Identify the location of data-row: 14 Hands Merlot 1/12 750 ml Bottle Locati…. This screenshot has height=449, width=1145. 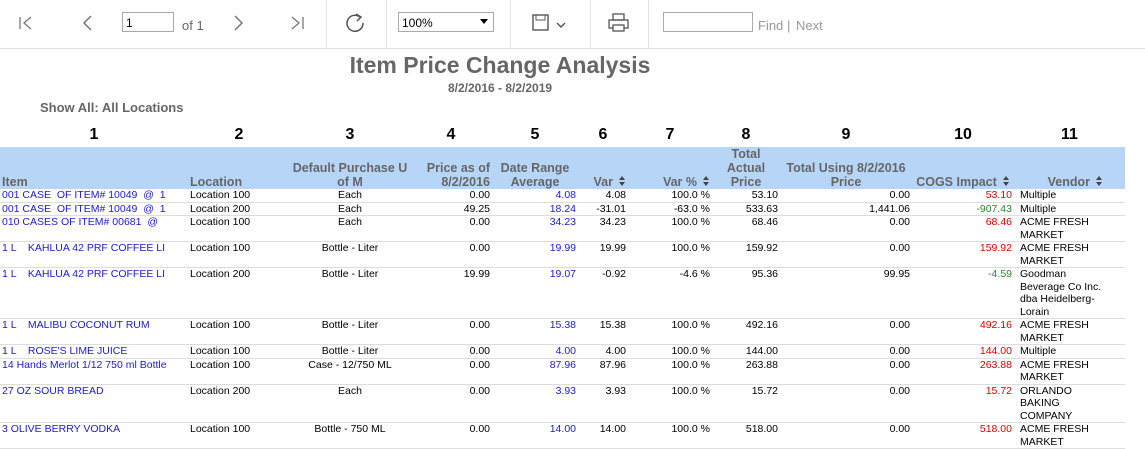
(562, 371).